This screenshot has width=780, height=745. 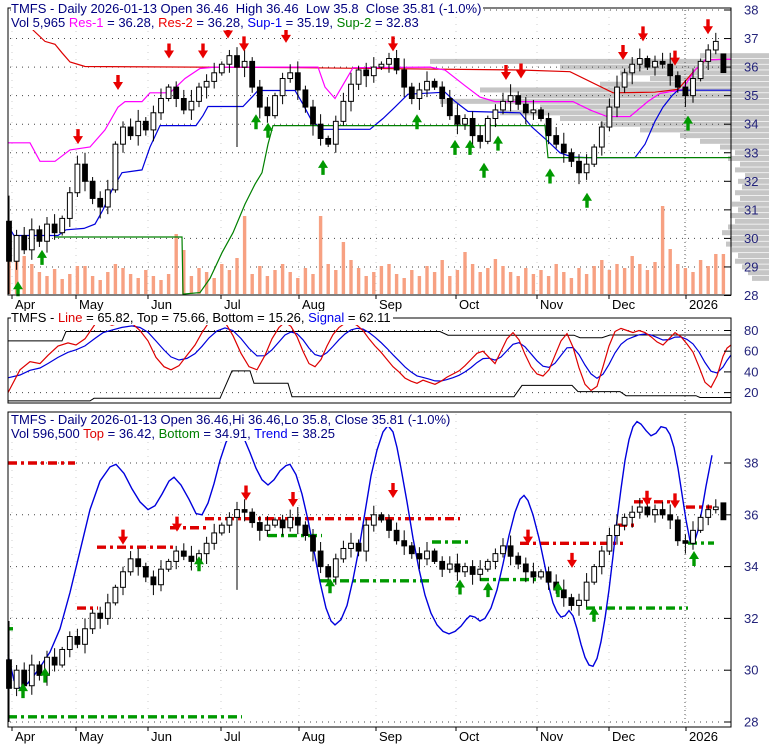 What do you see at coordinates (751, 266) in the screenshot?
I see `svg-text: 29` at bounding box center [751, 266].